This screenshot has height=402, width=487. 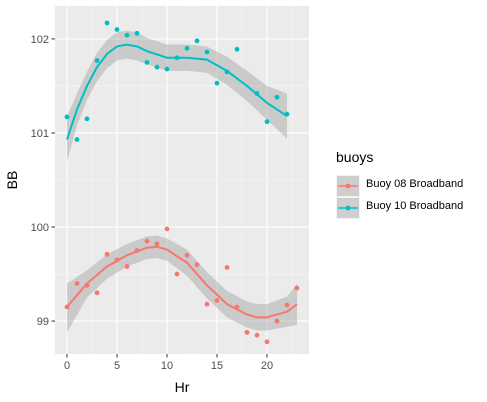 What do you see at coordinates (414, 206) in the screenshot?
I see `legend-label-buoy-10: Buoy 10 Broadband` at bounding box center [414, 206].